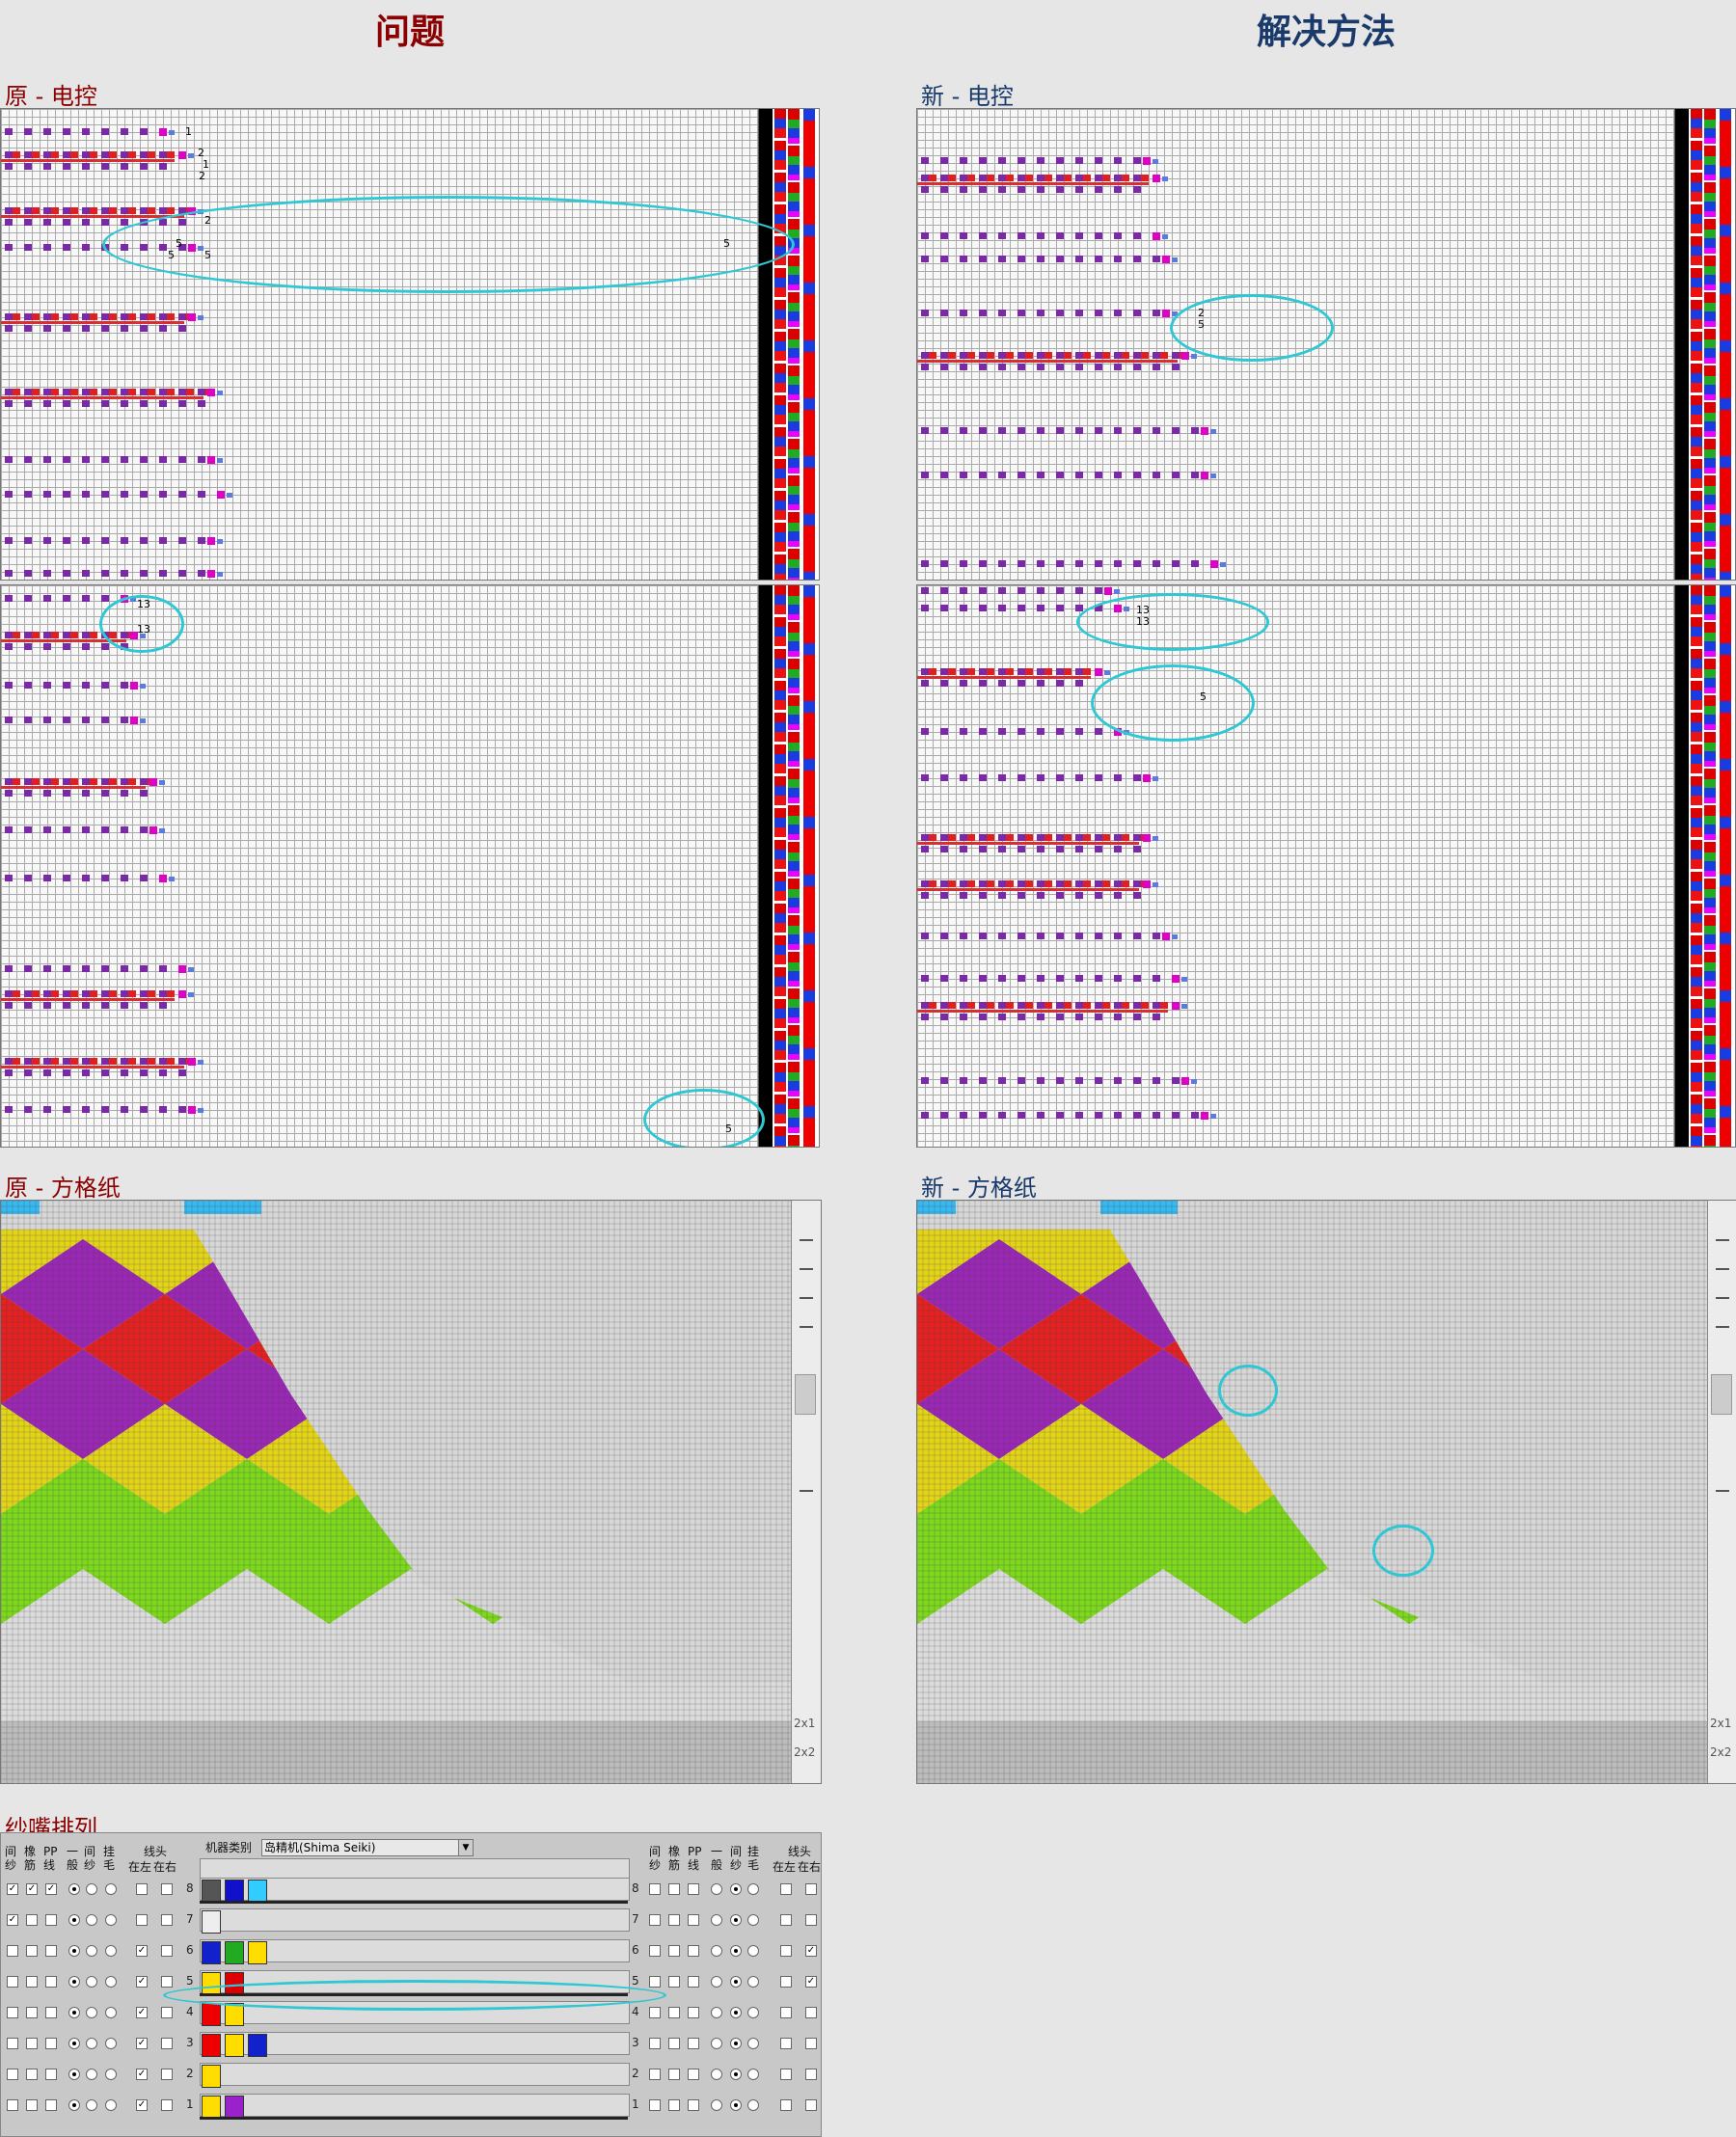 The image size is (1736, 2137). What do you see at coordinates (410, 344) in the screenshot?
I see `orig-control-panel-top` at bounding box center [410, 344].